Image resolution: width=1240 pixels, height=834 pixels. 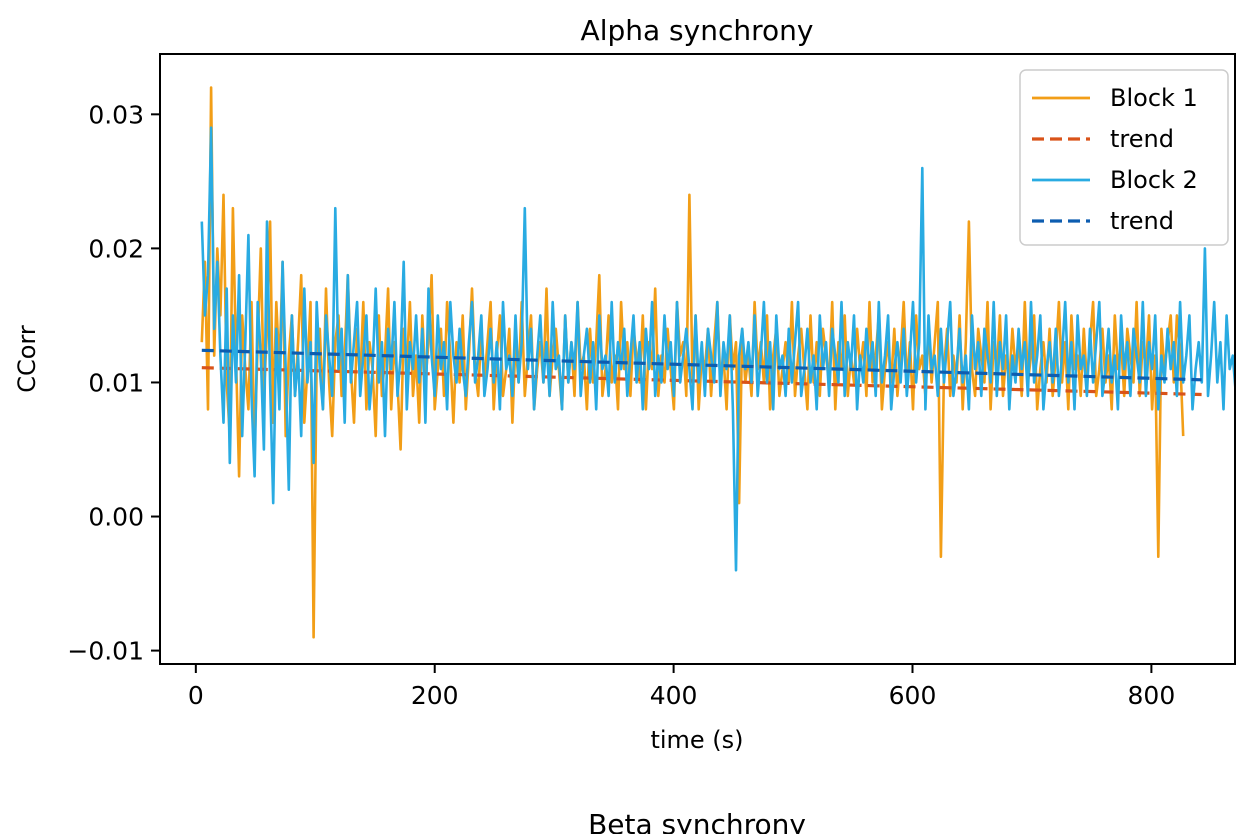 I want to click on y-tick-label: 0.03, so click(x=116, y=114).